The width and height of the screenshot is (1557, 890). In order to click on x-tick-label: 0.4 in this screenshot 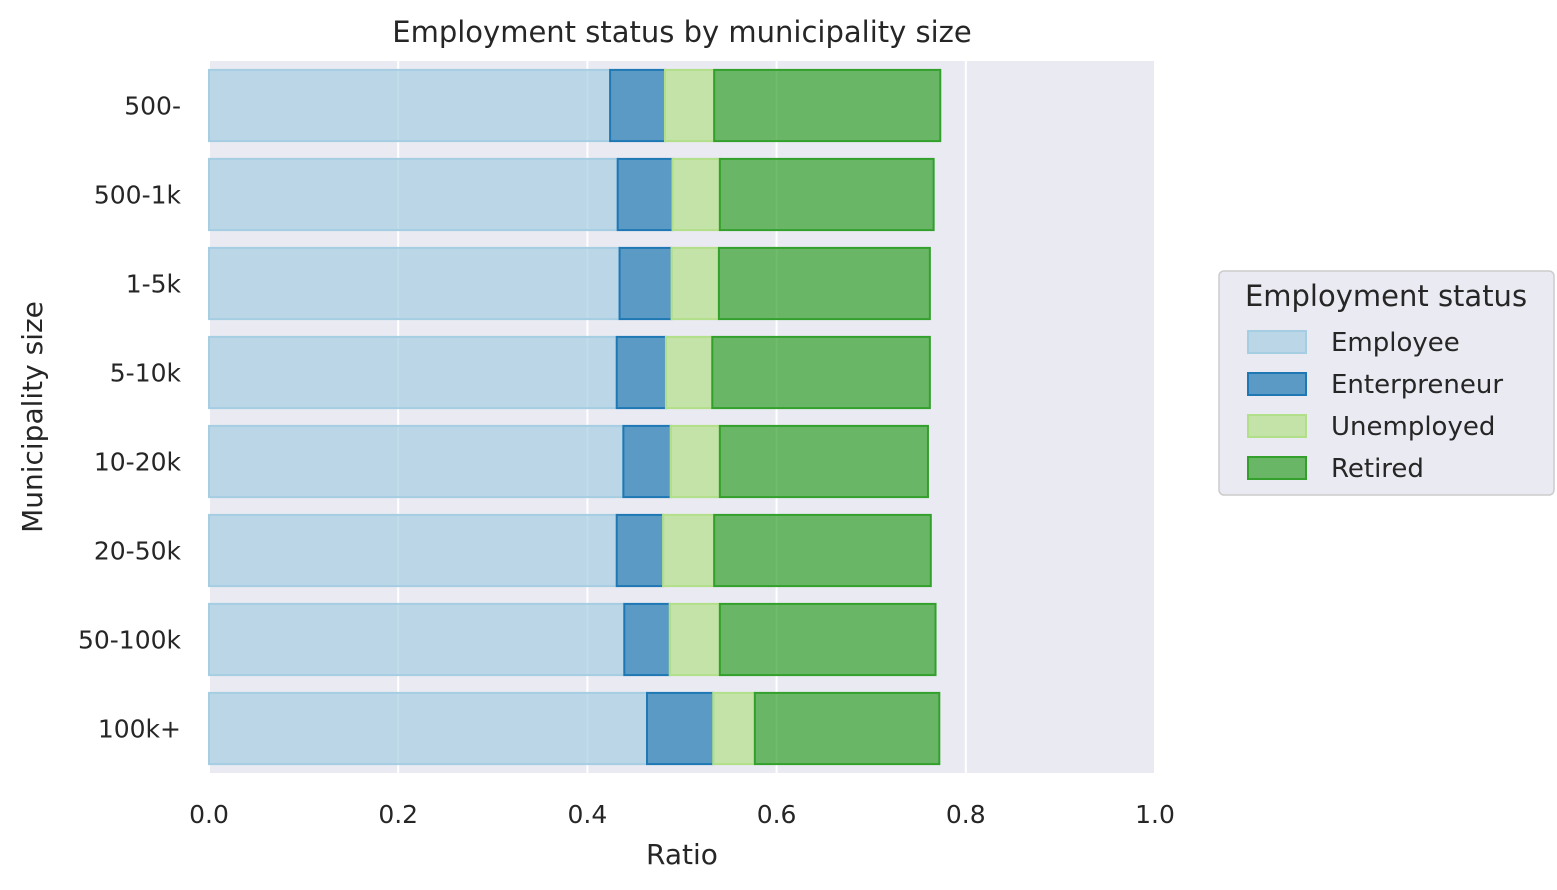, I will do `click(588, 814)`.